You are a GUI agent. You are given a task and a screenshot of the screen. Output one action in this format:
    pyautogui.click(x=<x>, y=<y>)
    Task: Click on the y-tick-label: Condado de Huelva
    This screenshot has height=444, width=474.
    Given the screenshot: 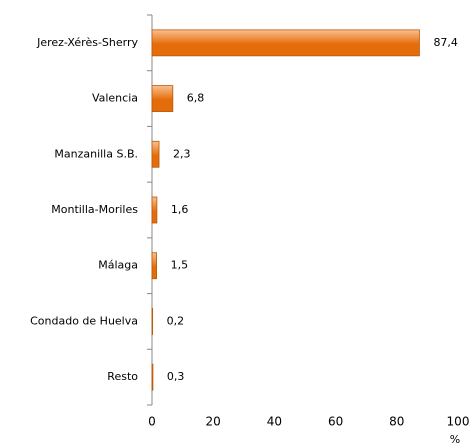 What is the action you would take?
    pyautogui.click(x=84, y=320)
    